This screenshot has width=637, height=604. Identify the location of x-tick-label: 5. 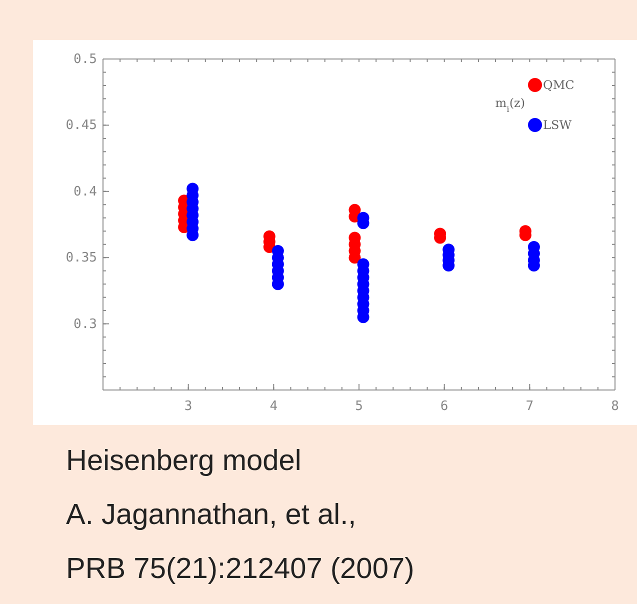
(359, 406).